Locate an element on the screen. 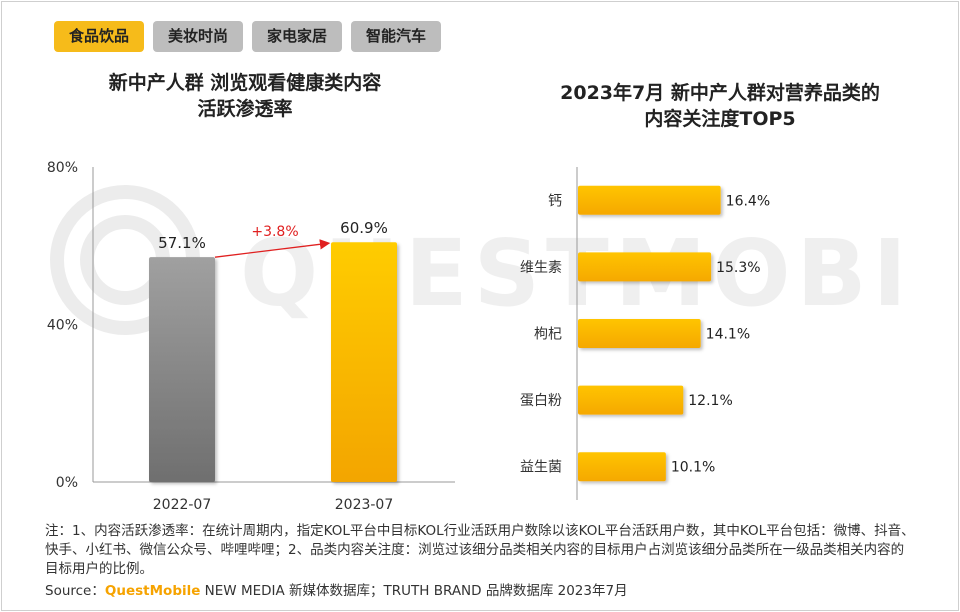 The image size is (960, 612). growth-annotation: +3.8% is located at coordinates (274, 232).